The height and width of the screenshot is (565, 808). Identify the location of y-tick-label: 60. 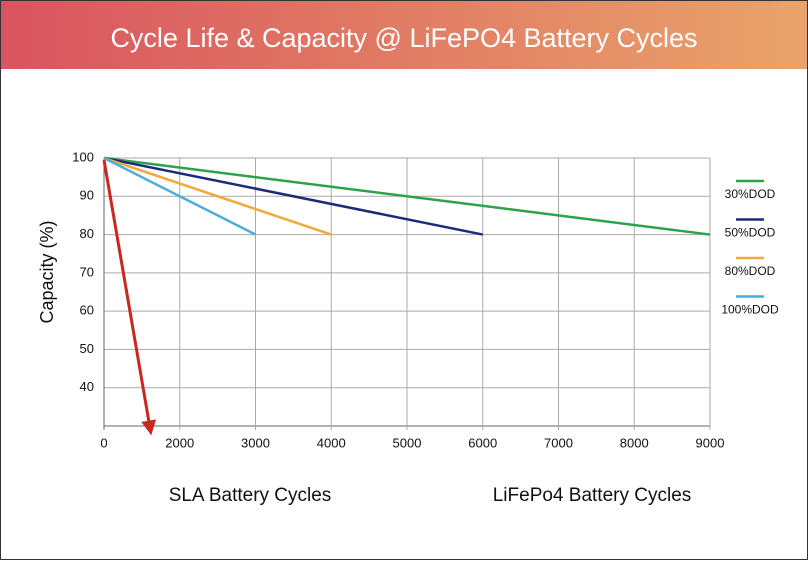
(87, 310).